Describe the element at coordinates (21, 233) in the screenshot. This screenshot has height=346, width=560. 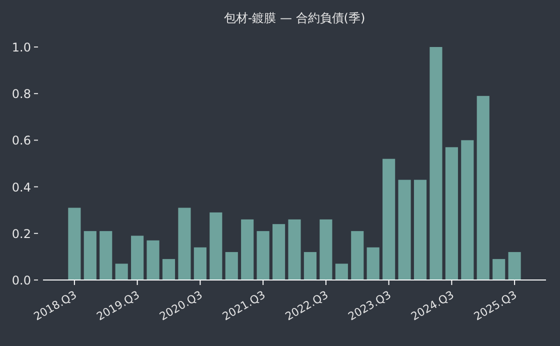
I see `y-tick-label: 0.2` at that location.